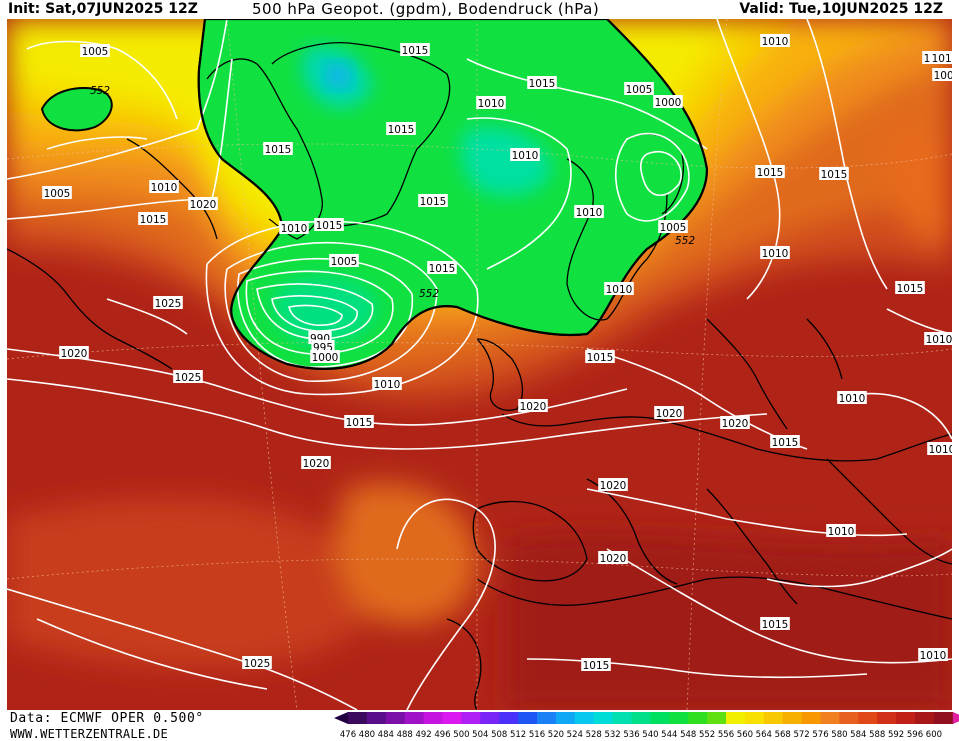 Image resolution: width=959 pixels, height=741 pixels. Describe the element at coordinates (612, 735) in the screenshot. I see `legend-value-label: 532` at that location.